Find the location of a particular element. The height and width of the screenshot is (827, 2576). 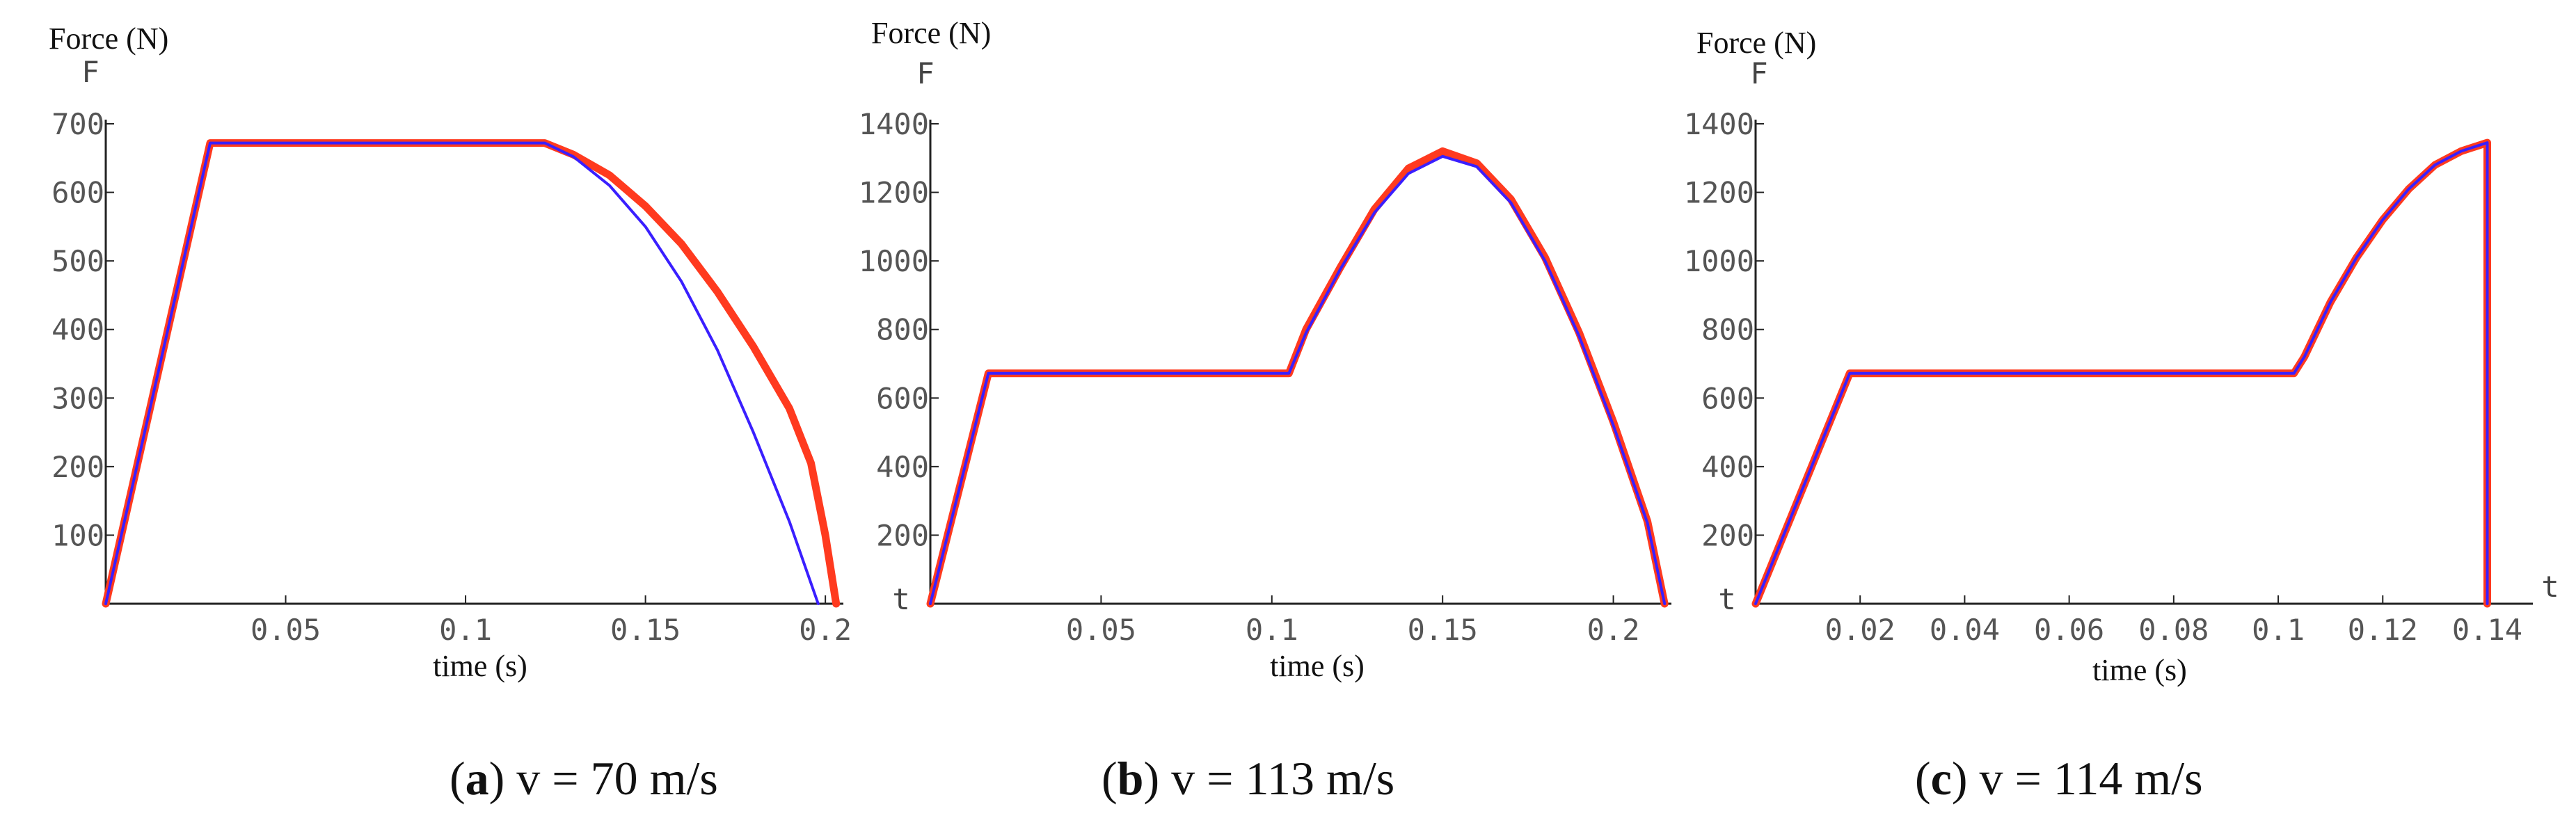

caption: (b) v = 113 m/s is located at coordinates (1248, 779).